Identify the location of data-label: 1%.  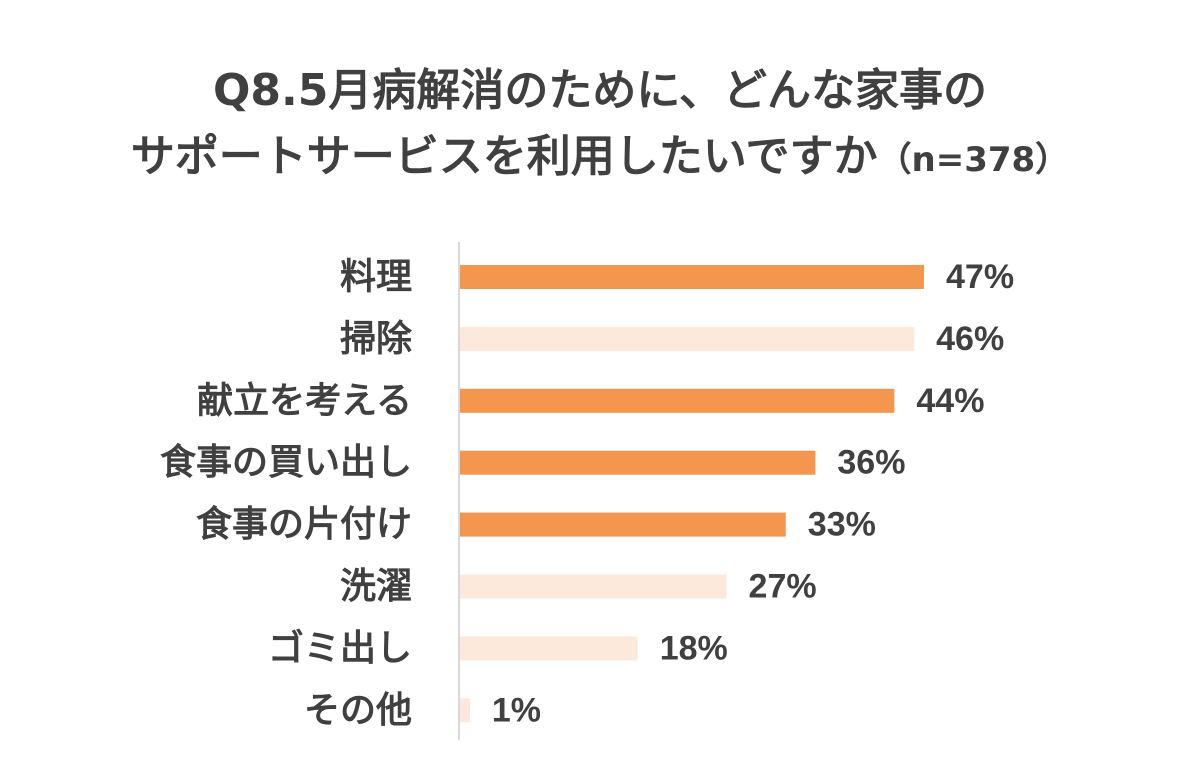
(516, 710).